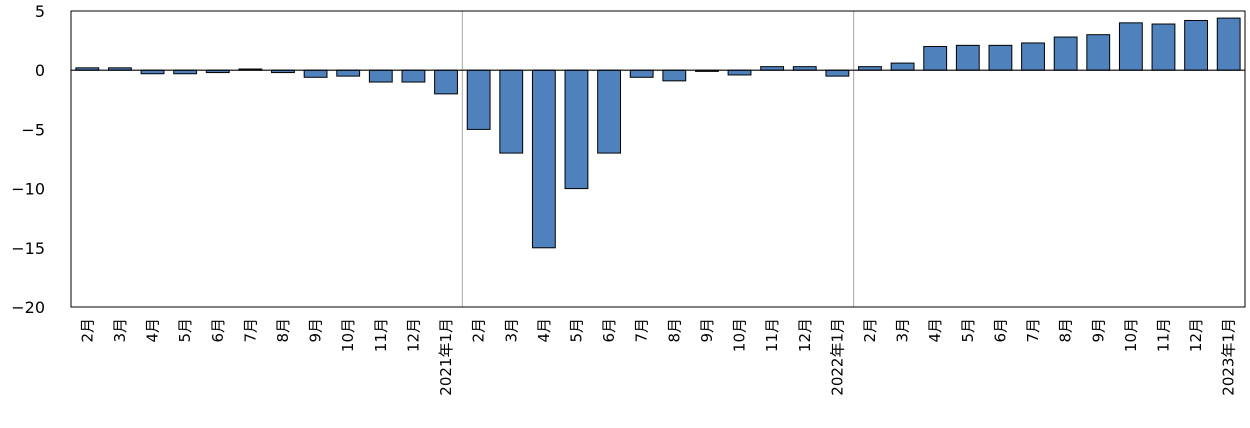 The width and height of the screenshot is (1250, 428). What do you see at coordinates (28, 159) in the screenshot?
I see `y-axis: 5 0 −5 −10 −15 −20` at bounding box center [28, 159].